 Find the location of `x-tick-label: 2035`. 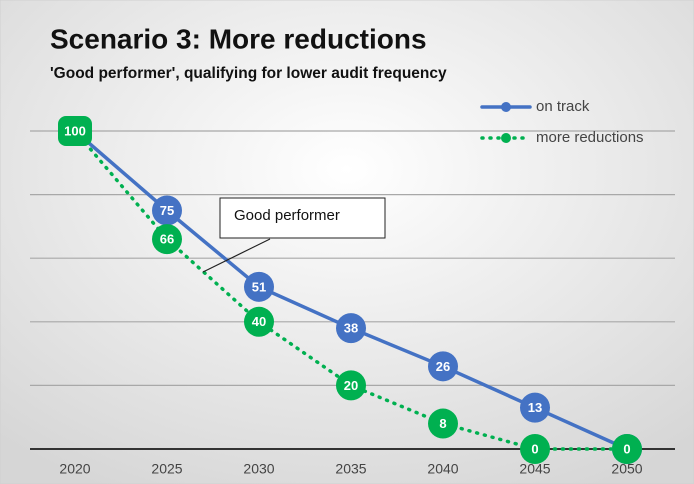

x-tick-label: 2035 is located at coordinates (350, 469).